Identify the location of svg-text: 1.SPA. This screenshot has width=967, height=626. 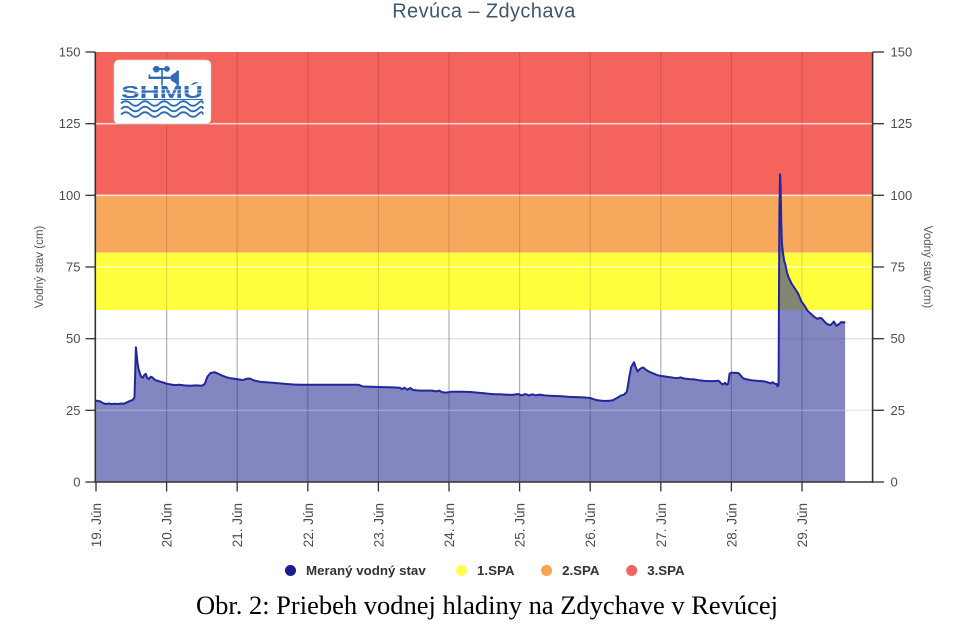
(496, 570).